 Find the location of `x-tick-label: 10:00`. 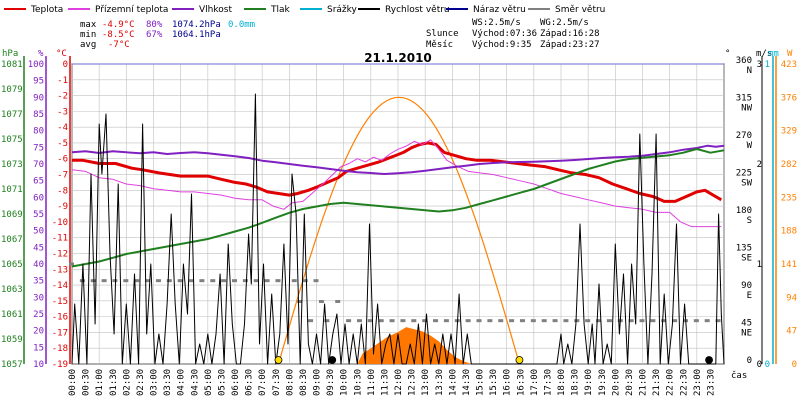

x-tick-label: 10:00 is located at coordinates (345, 382).